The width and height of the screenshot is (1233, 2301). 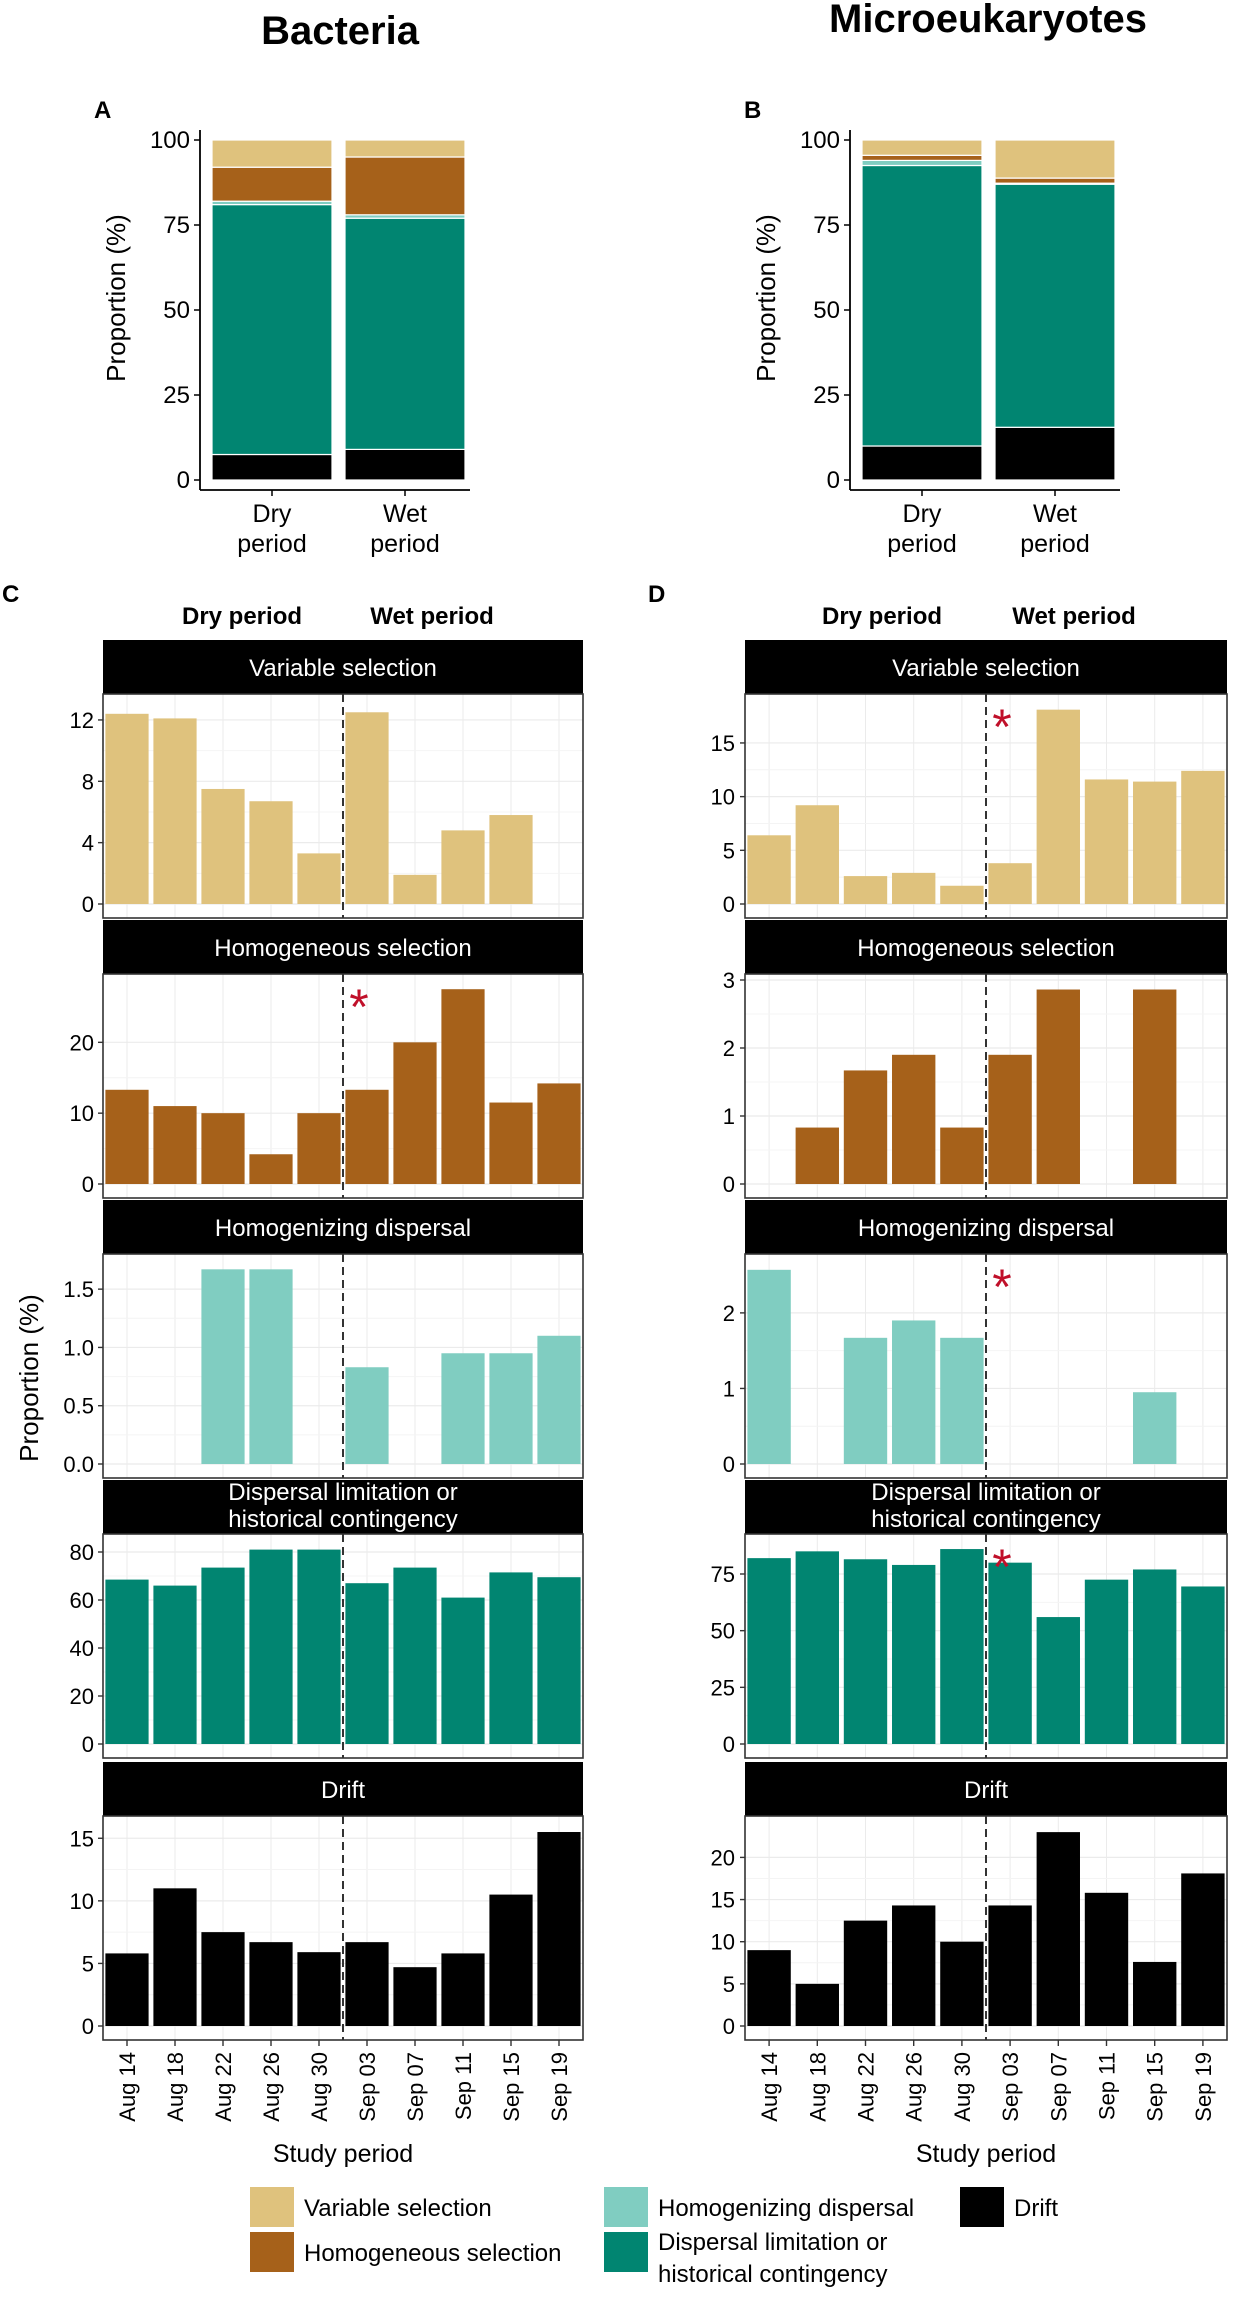 What do you see at coordinates (1036, 2208) in the screenshot?
I see `legend-label-drift-0: Drift` at bounding box center [1036, 2208].